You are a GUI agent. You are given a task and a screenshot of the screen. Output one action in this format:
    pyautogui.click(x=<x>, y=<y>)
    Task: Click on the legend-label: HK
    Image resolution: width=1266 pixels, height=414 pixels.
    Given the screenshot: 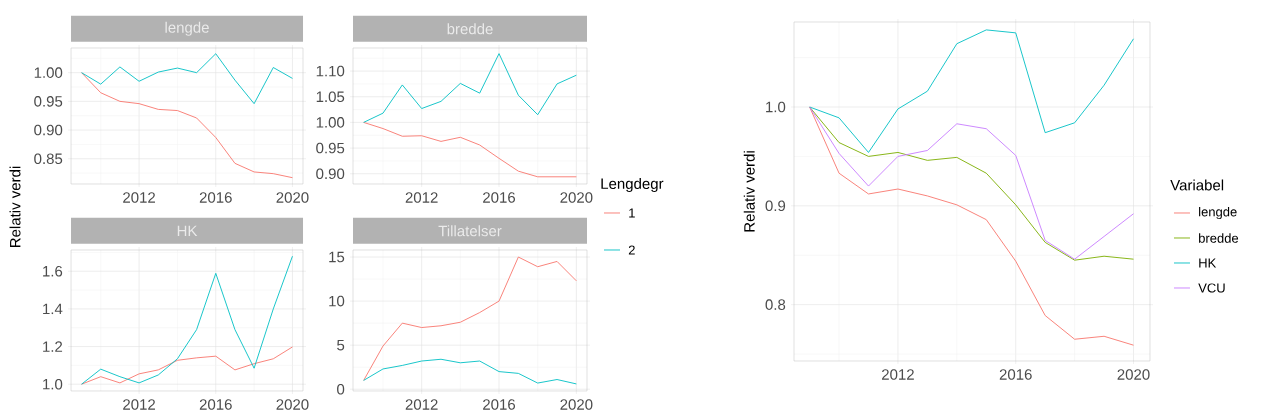 What is the action you would take?
    pyautogui.click(x=1208, y=263)
    